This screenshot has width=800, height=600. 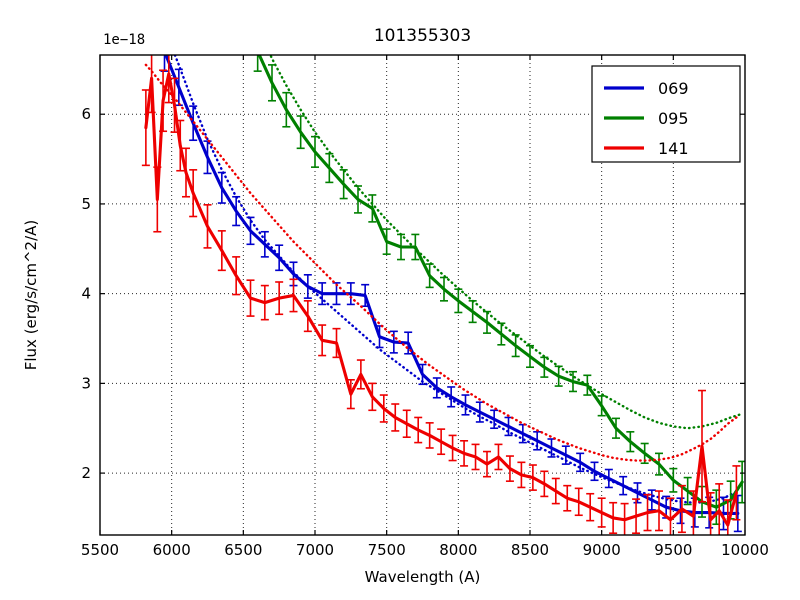 I want to click on legend-box, so click(x=666, y=114).